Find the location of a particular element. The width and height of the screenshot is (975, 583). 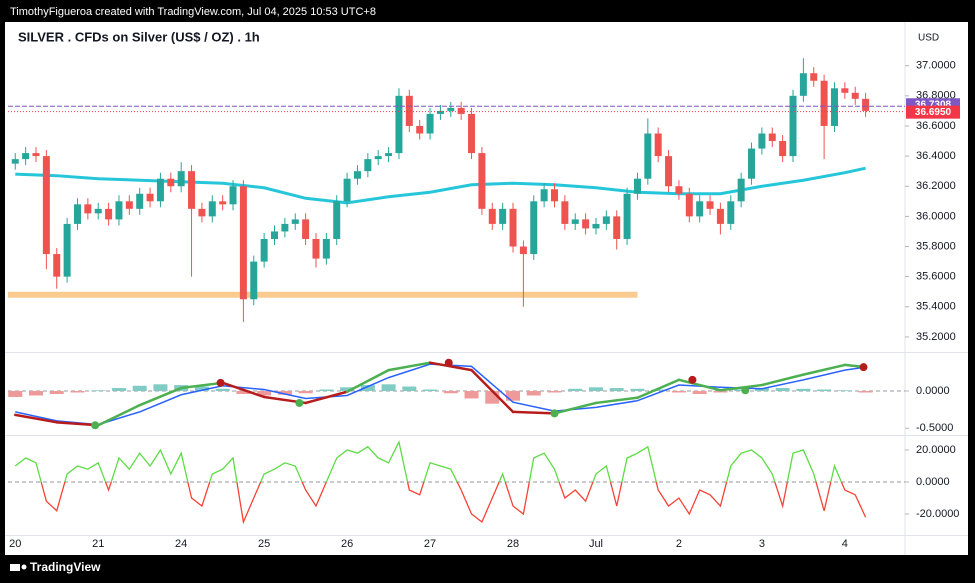

y-tick-label: 35.2000 is located at coordinates (936, 337).